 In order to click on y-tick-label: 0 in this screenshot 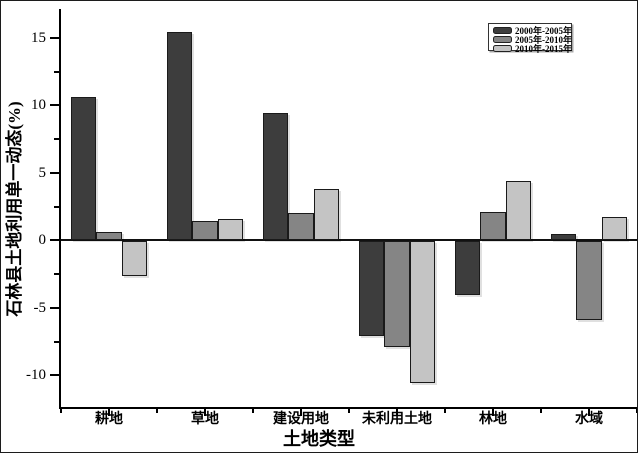, I will do `click(42, 240)`.